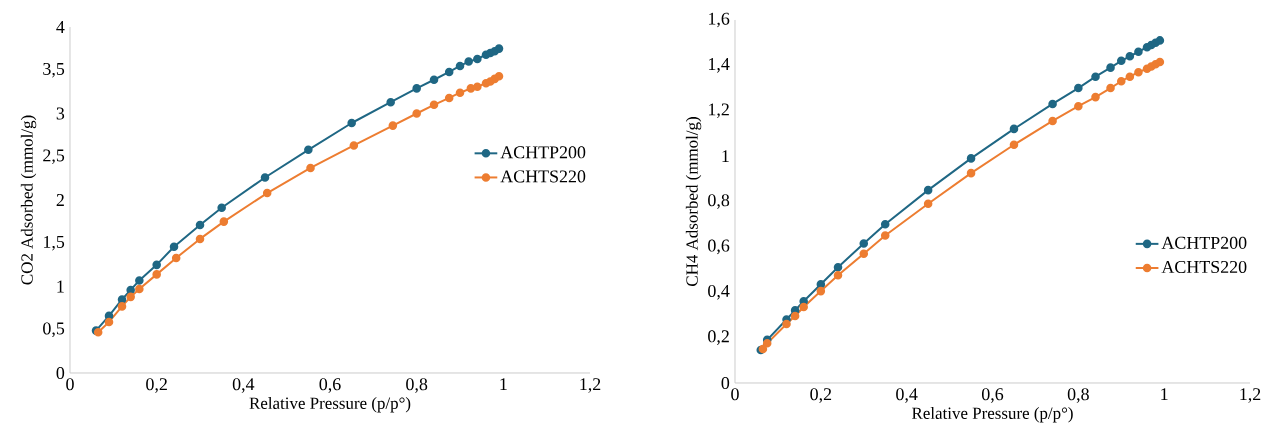 The width and height of the screenshot is (1287, 433). What do you see at coordinates (60, 373) in the screenshot?
I see `y-tick-label: 0` at bounding box center [60, 373].